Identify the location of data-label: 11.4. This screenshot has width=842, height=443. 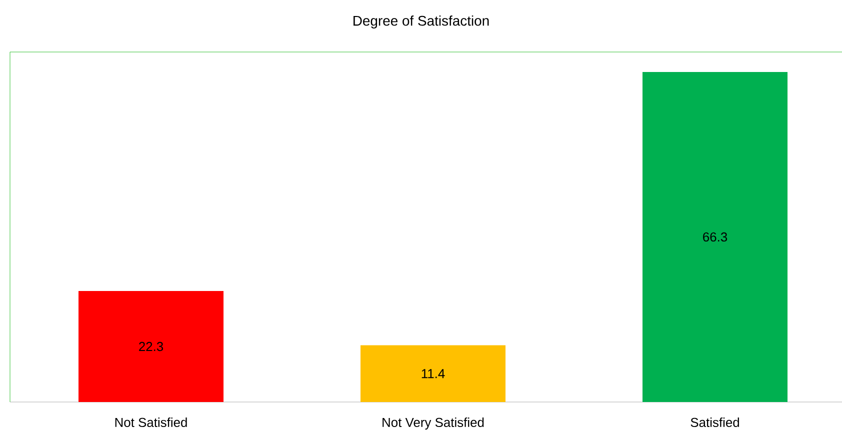
(433, 373).